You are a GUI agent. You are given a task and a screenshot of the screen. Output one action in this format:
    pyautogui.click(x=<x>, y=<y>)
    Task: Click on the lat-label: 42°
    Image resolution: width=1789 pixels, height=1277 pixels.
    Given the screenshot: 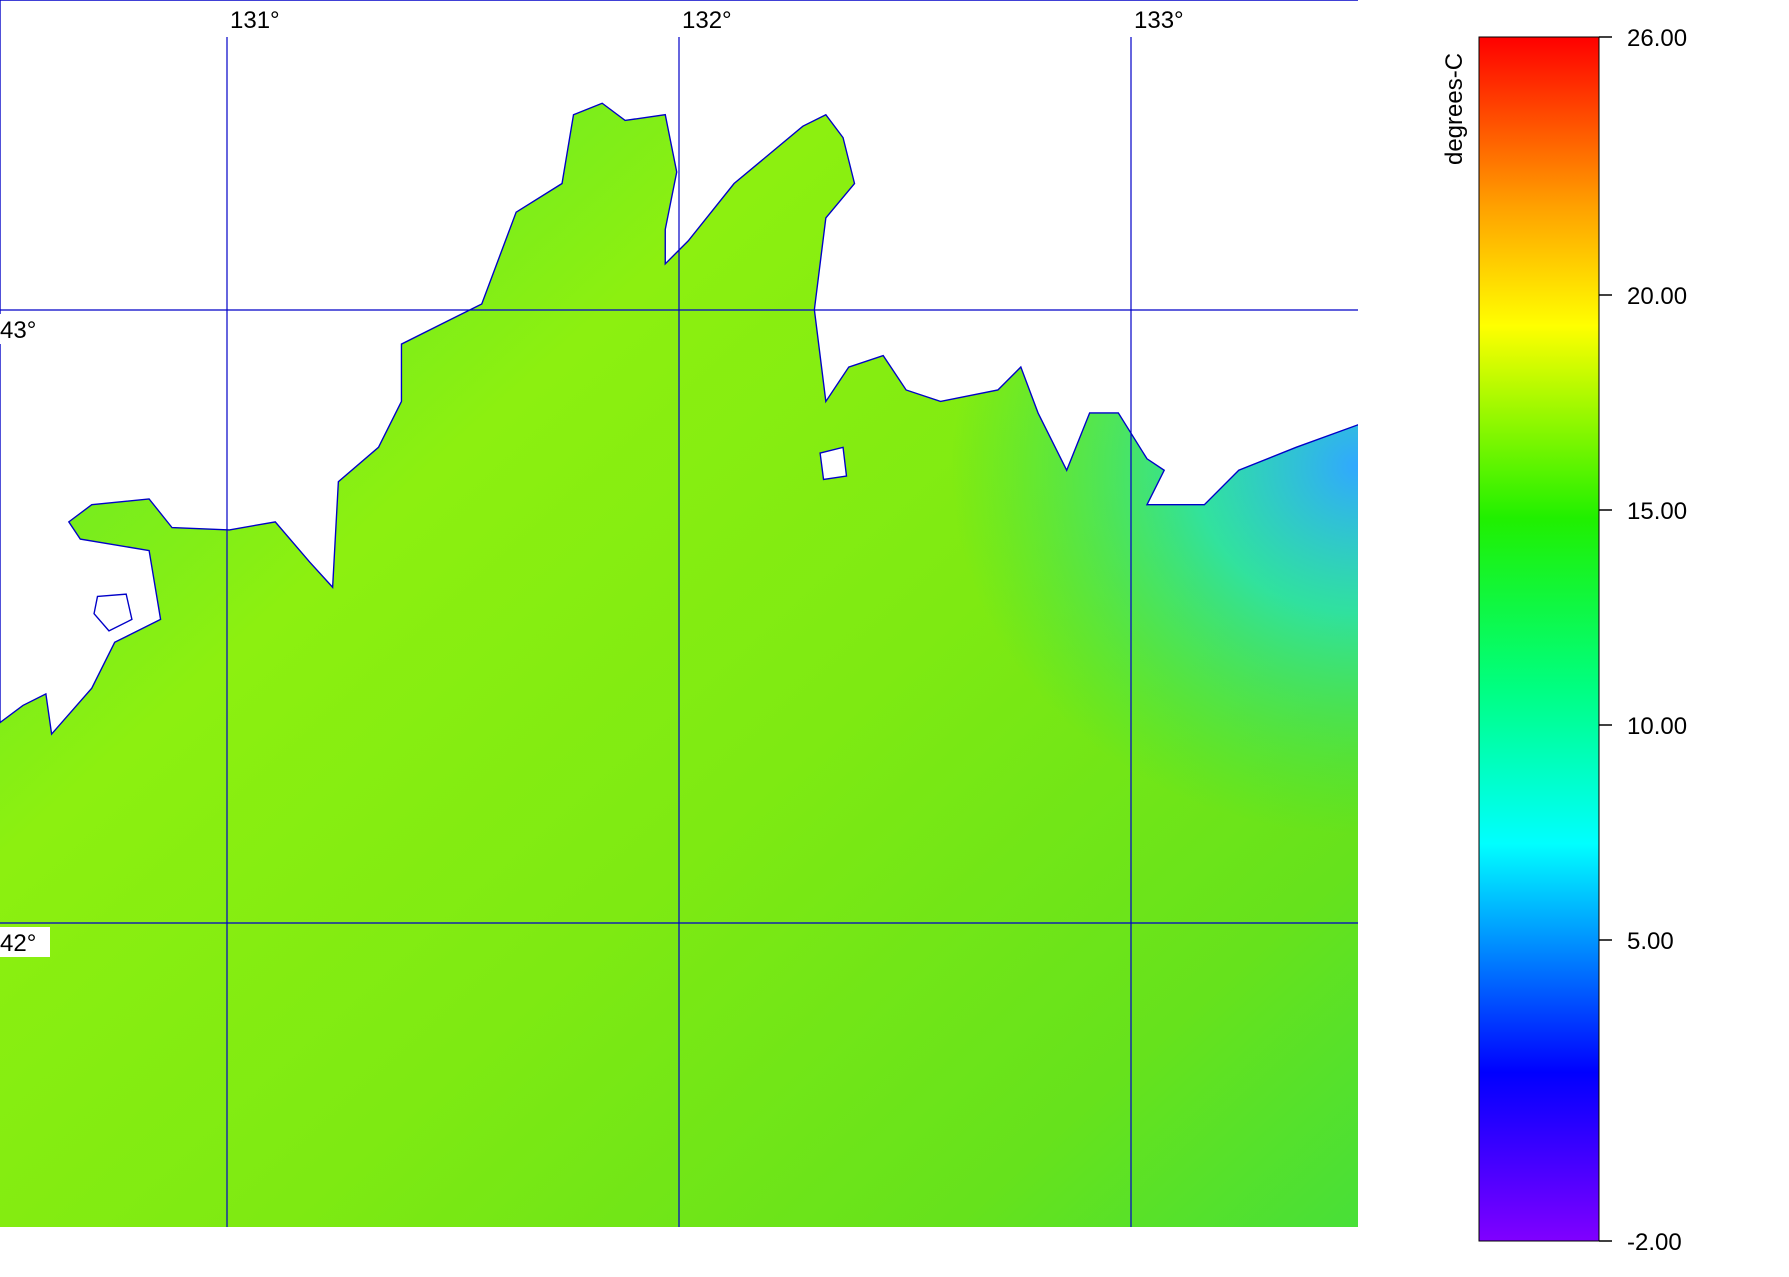 What is the action you would take?
    pyautogui.click(x=18, y=943)
    